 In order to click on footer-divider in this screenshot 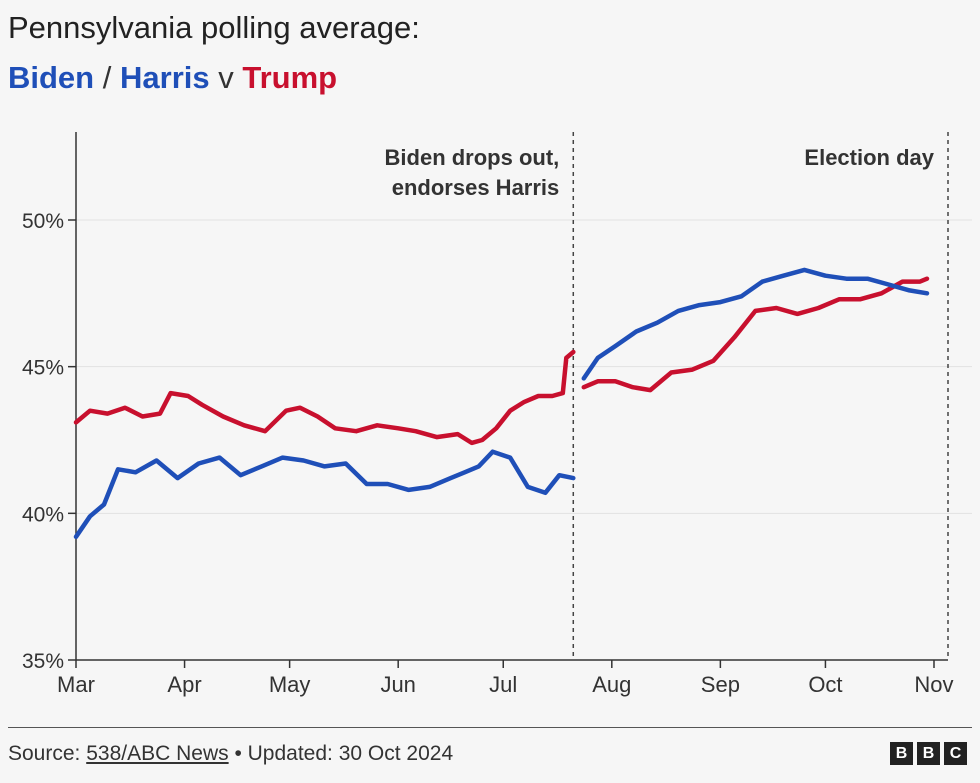, I will do `click(490, 727)`.